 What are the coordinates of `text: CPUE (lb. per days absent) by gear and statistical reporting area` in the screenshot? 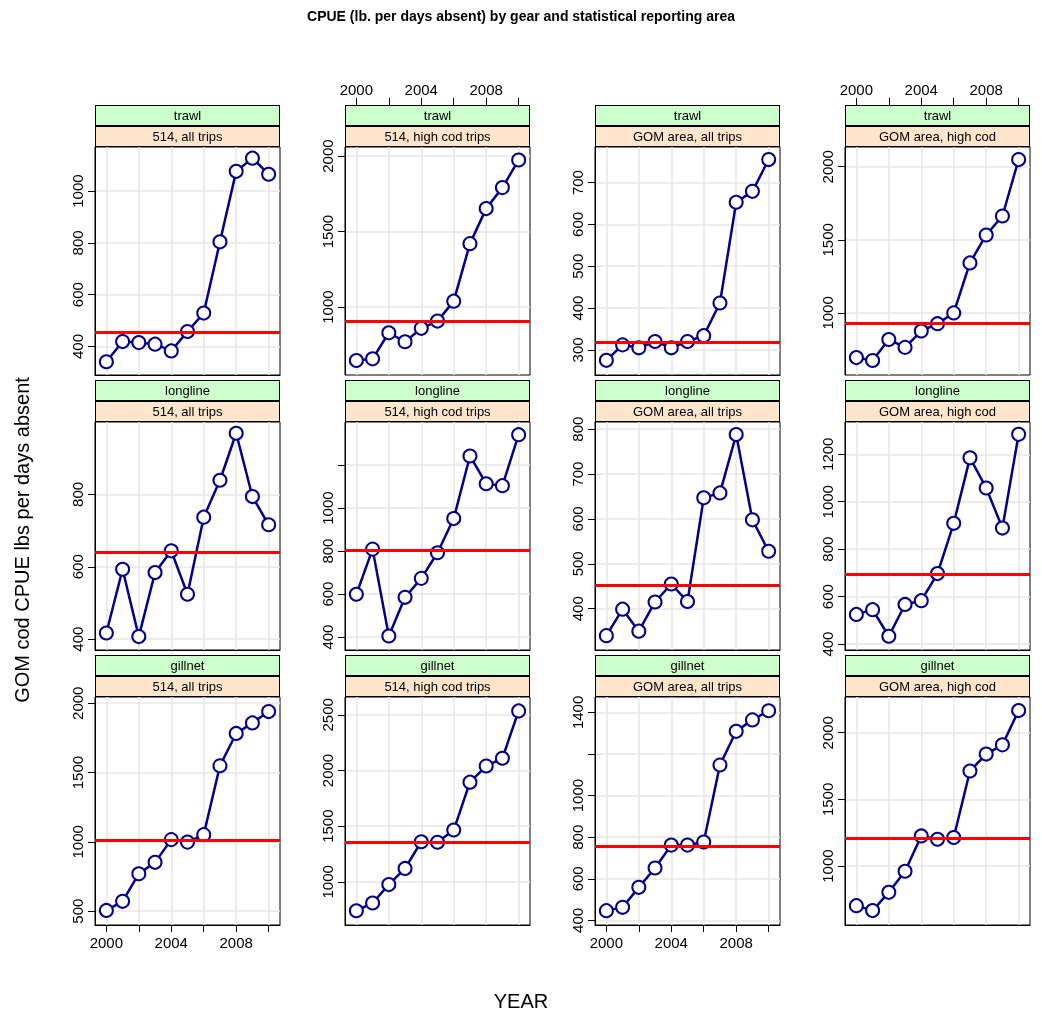 It's located at (521, 16).